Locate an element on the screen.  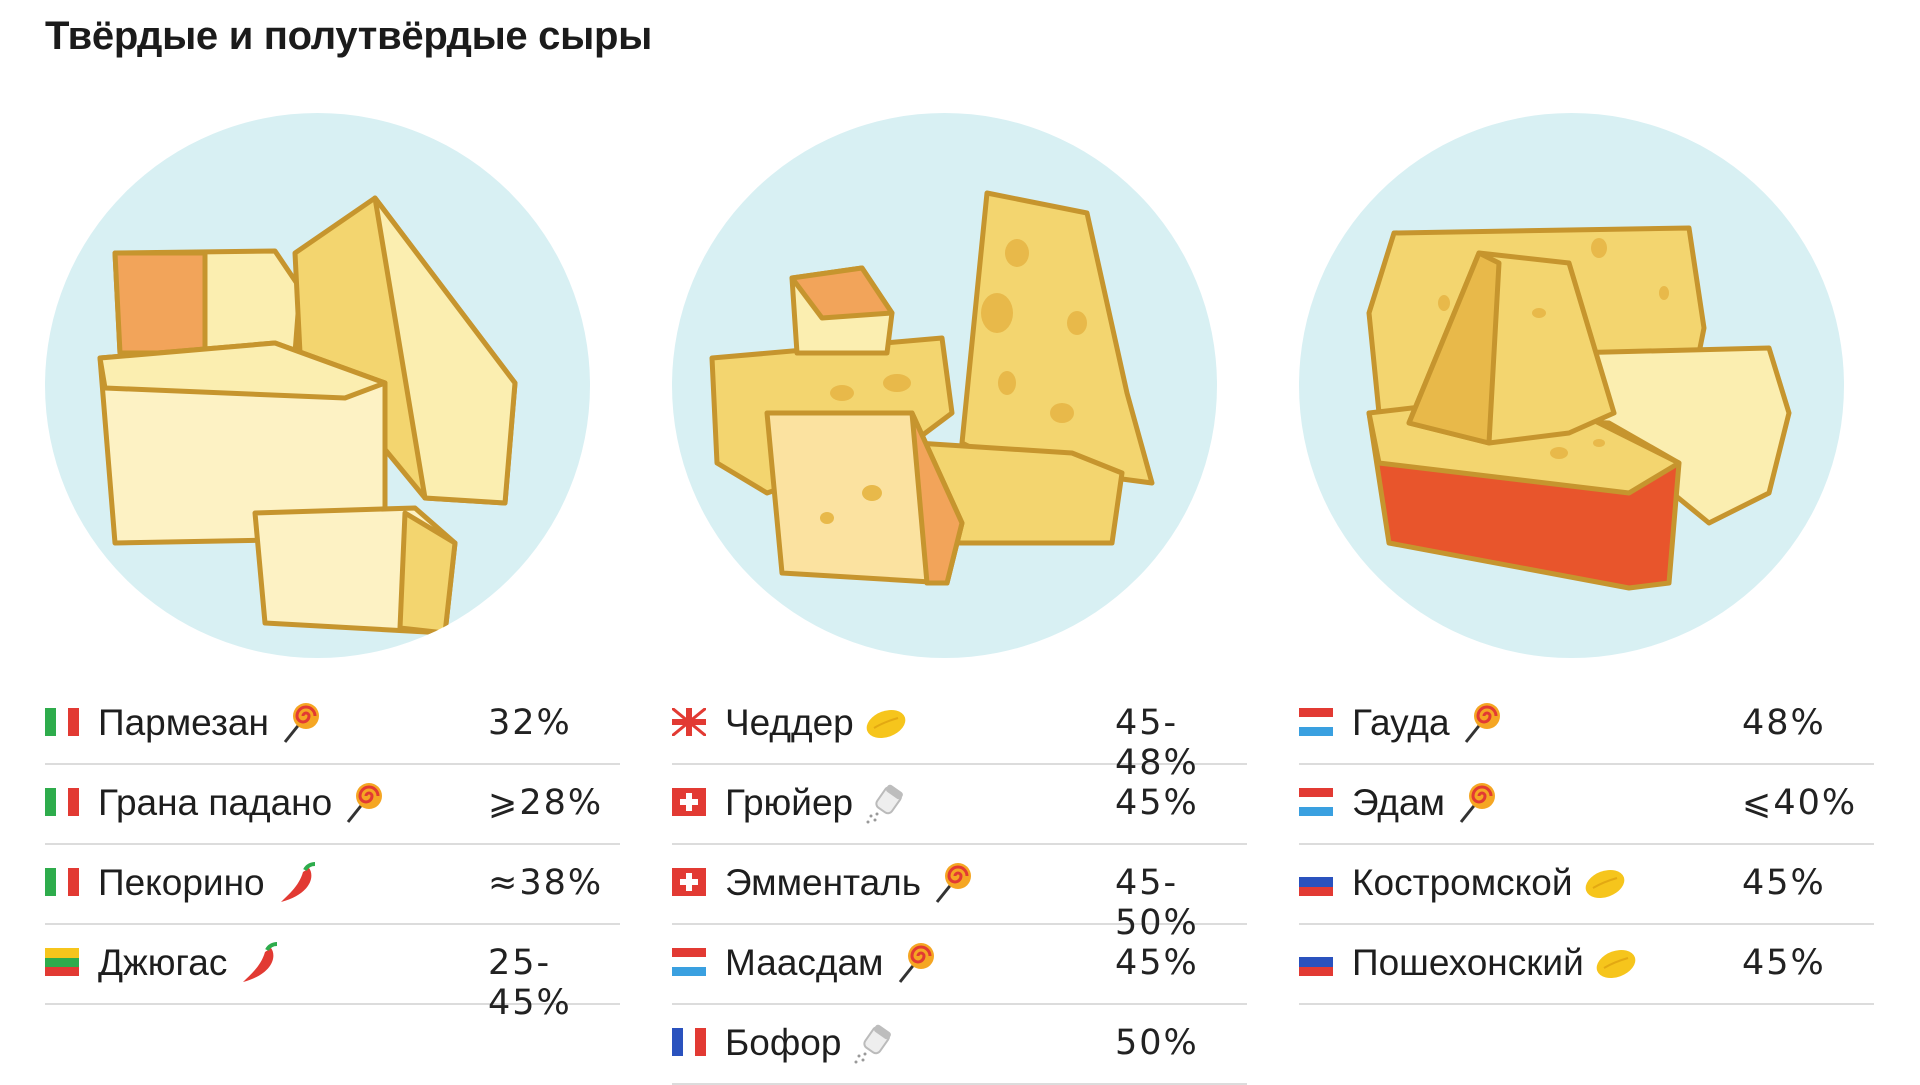
cheese-name: Эдам is located at coordinates (1425, 803).